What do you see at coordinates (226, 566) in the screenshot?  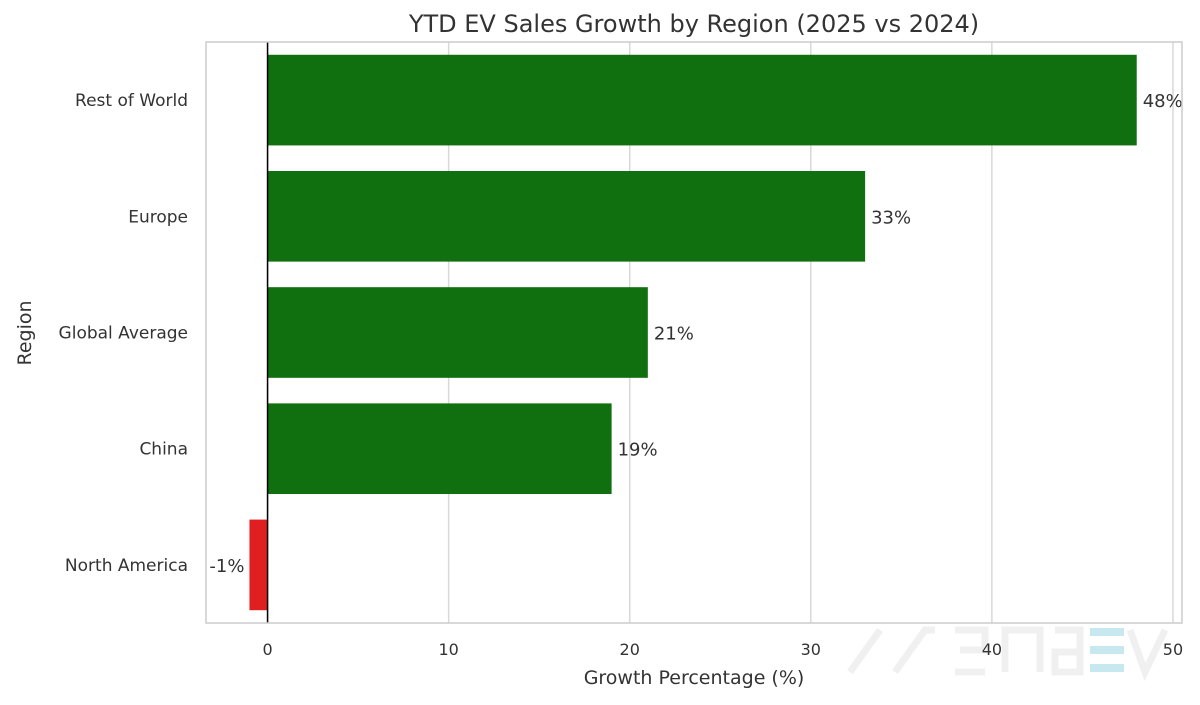 I see `data-label: -1%` at bounding box center [226, 566].